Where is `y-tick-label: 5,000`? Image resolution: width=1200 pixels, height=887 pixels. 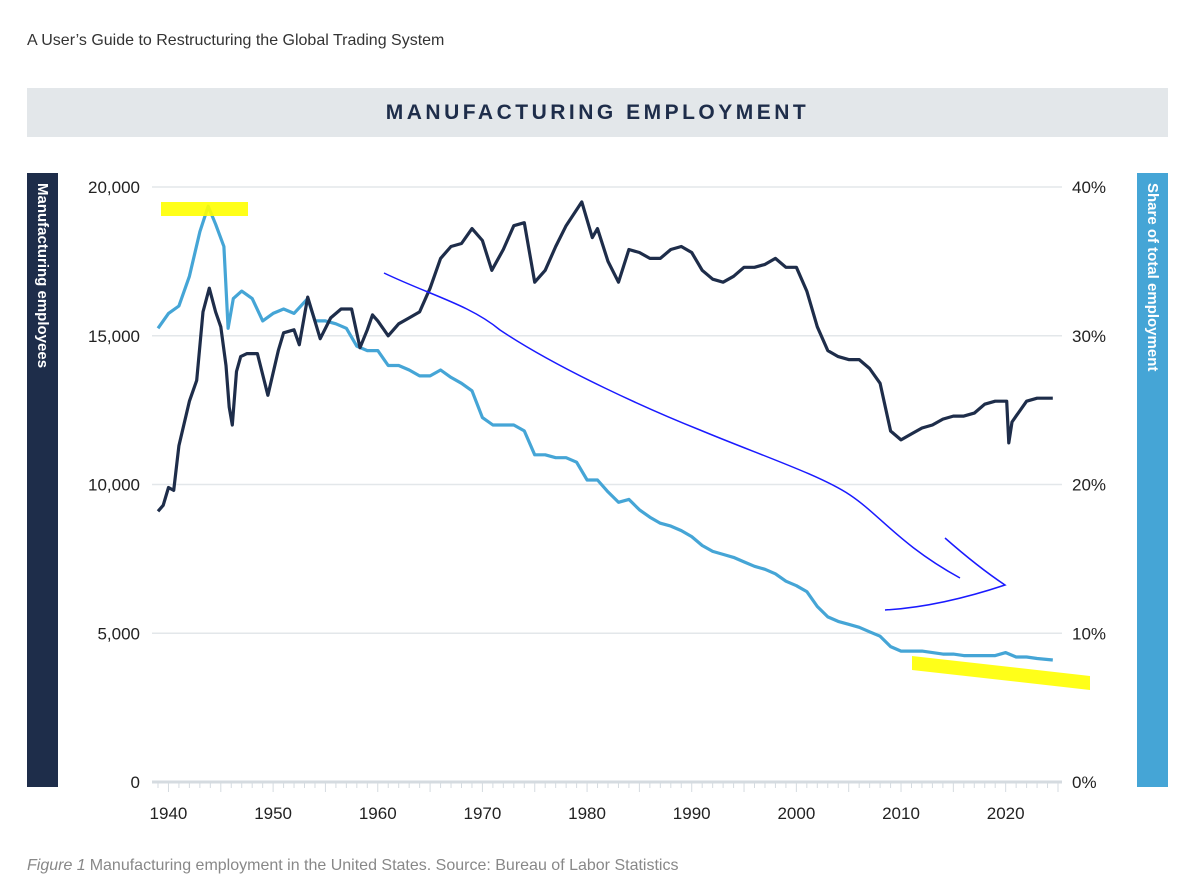 y-tick-label: 5,000 is located at coordinates (118, 633).